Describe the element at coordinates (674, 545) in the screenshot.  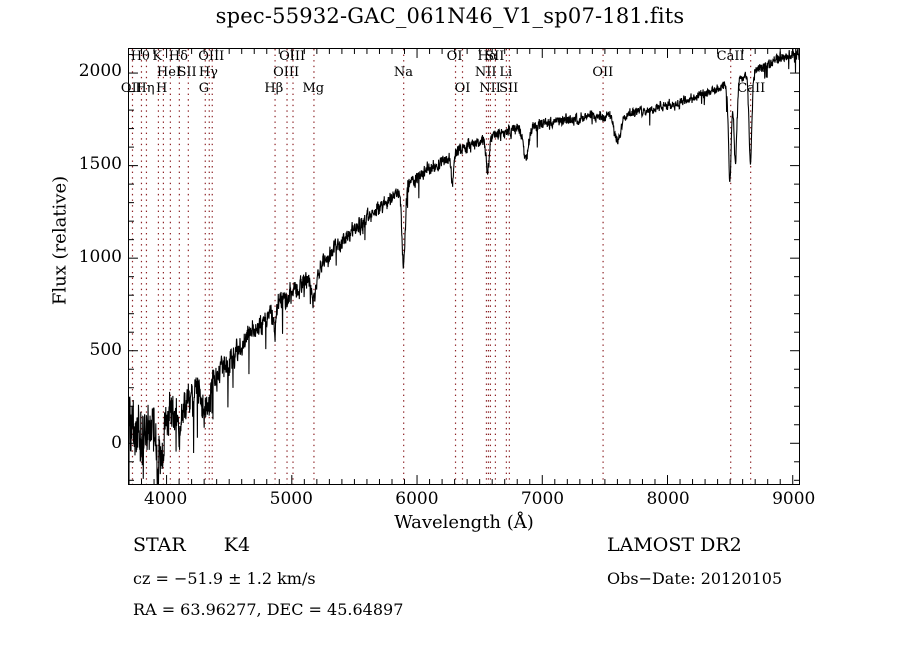
I see `survey-release: LAMOST DR2` at that location.